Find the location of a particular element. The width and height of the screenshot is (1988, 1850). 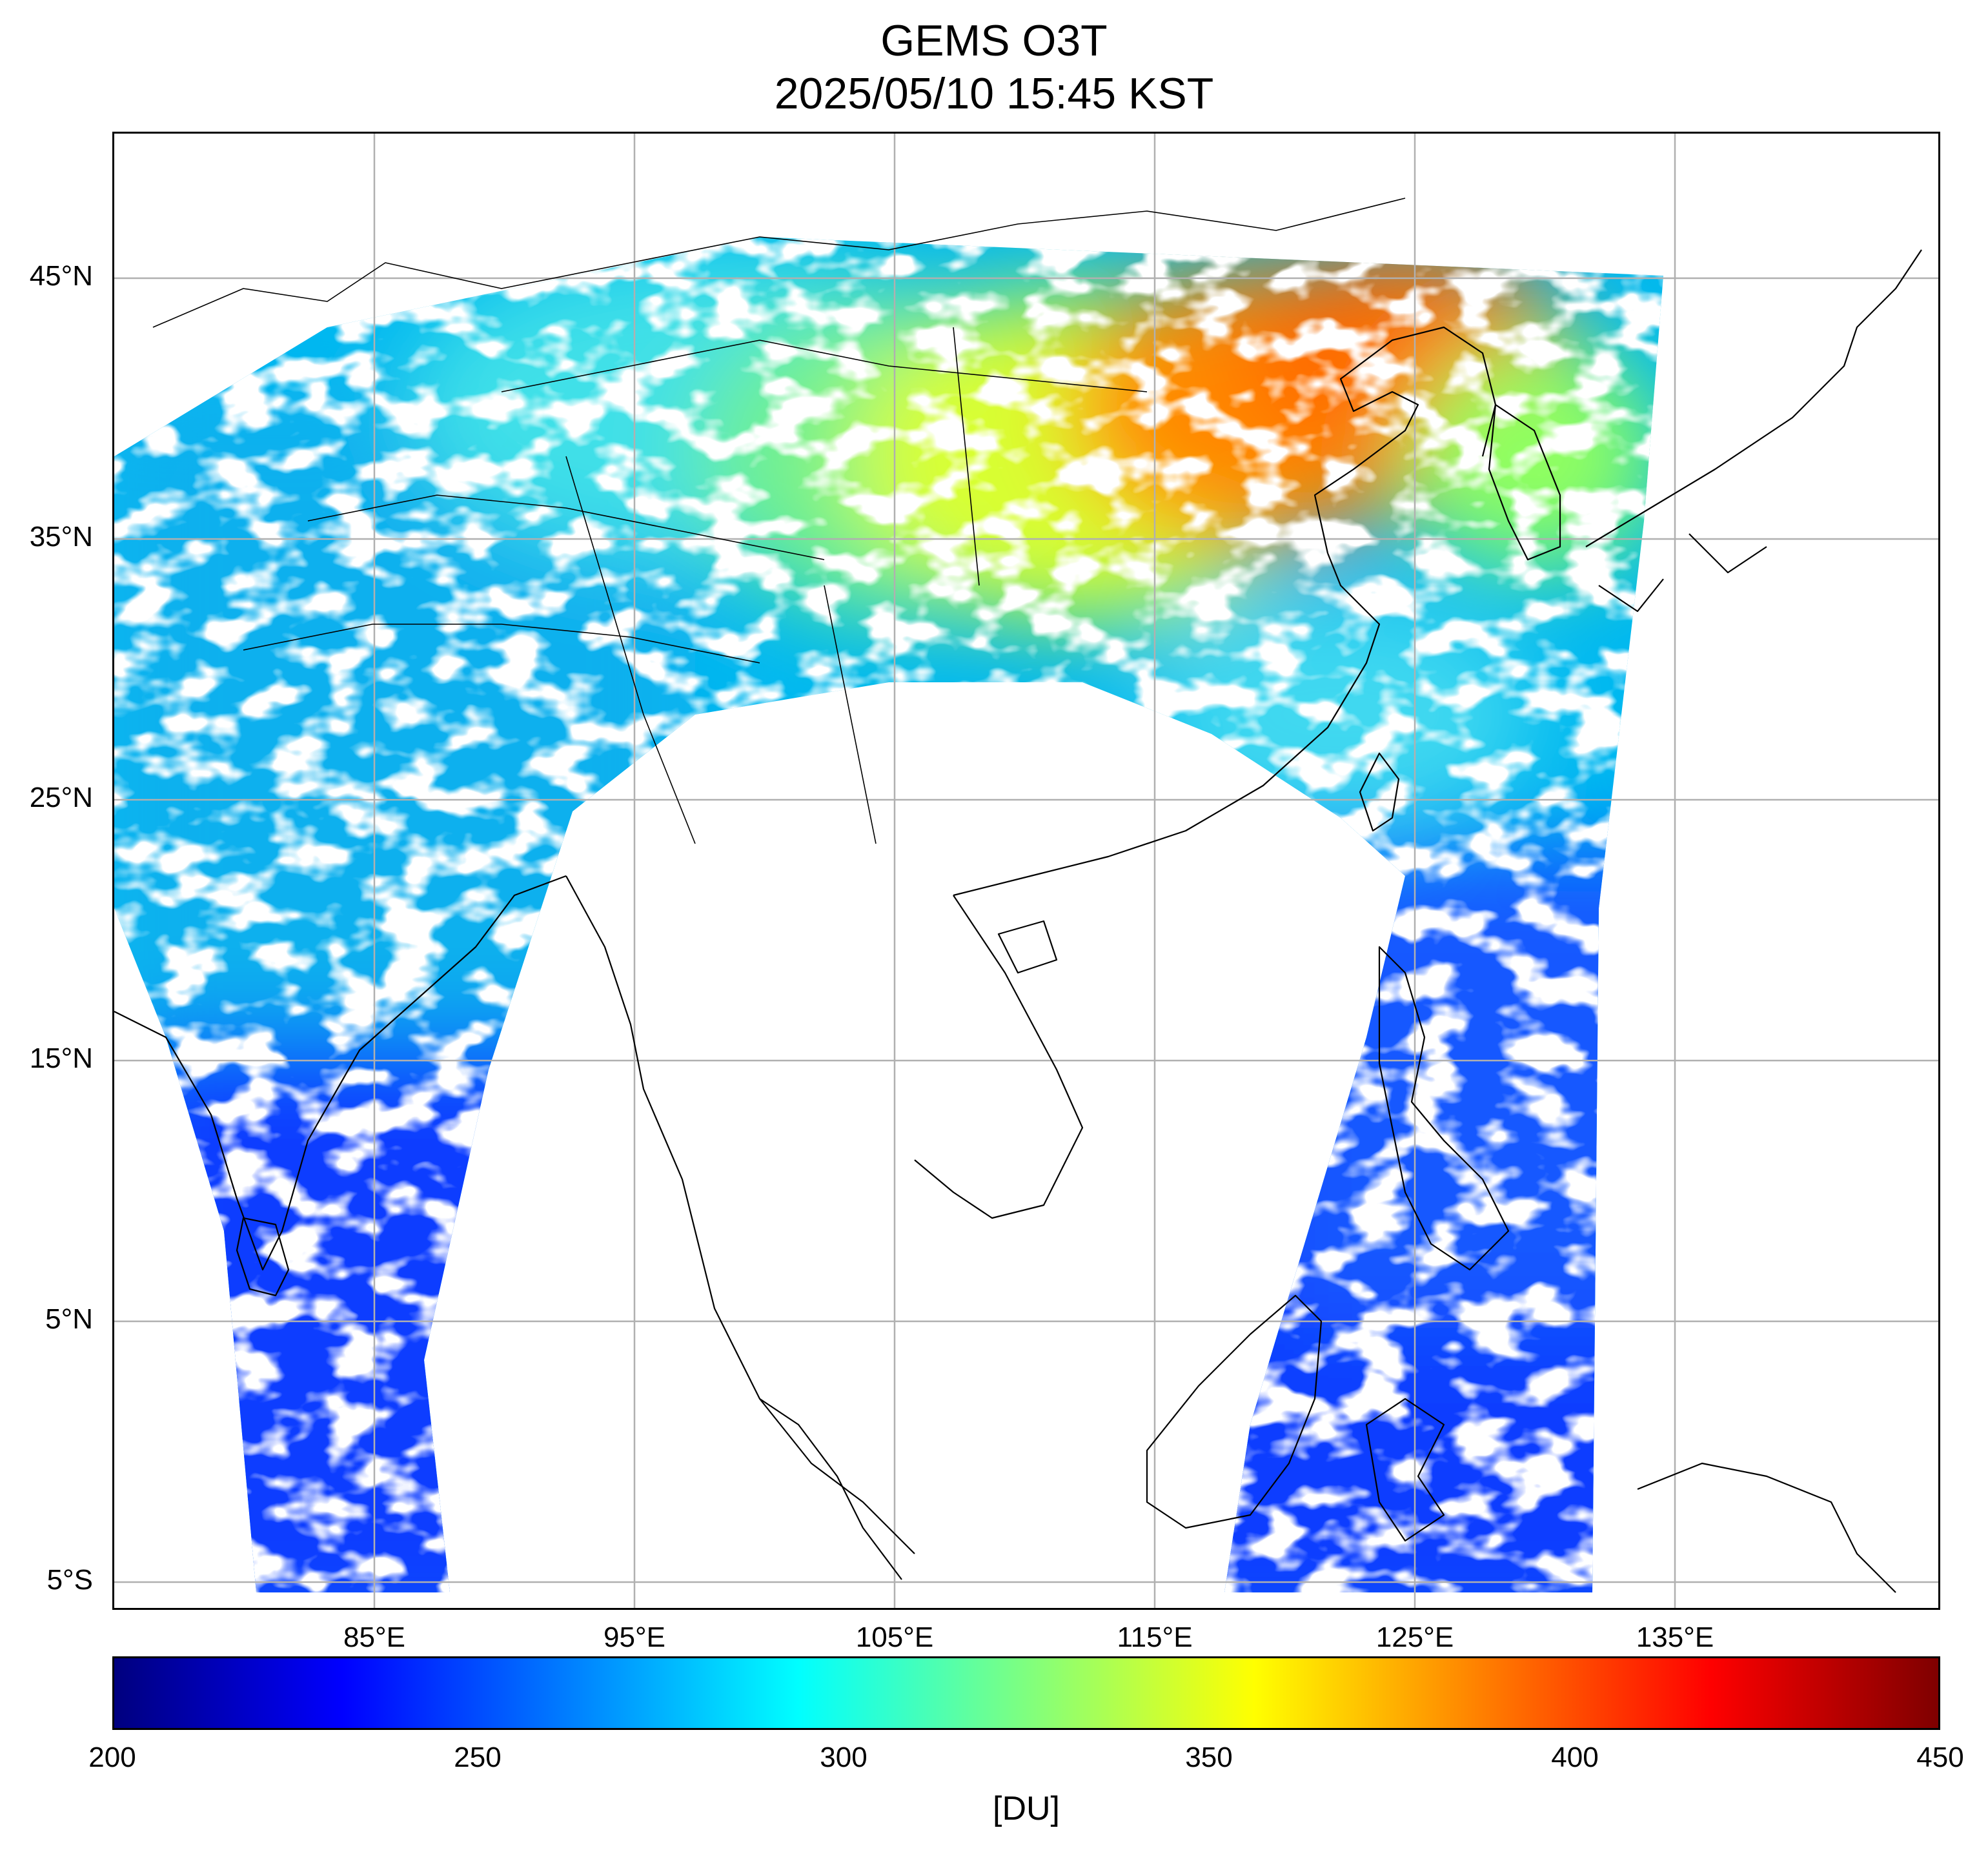

lat-label-35n: 35°N is located at coordinates (61, 537).